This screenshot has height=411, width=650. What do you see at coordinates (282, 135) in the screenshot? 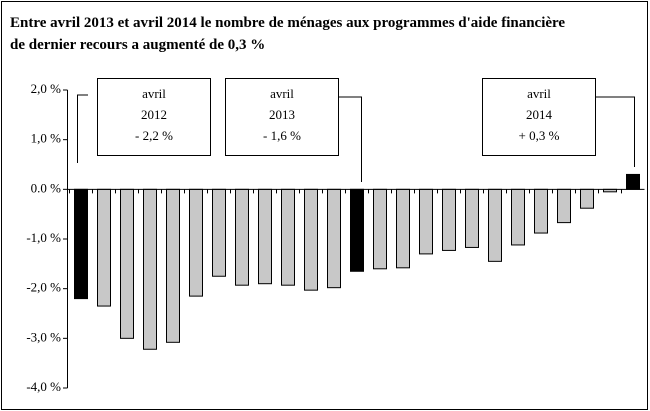
I see `annotation-text: - 1,6 %` at bounding box center [282, 135].